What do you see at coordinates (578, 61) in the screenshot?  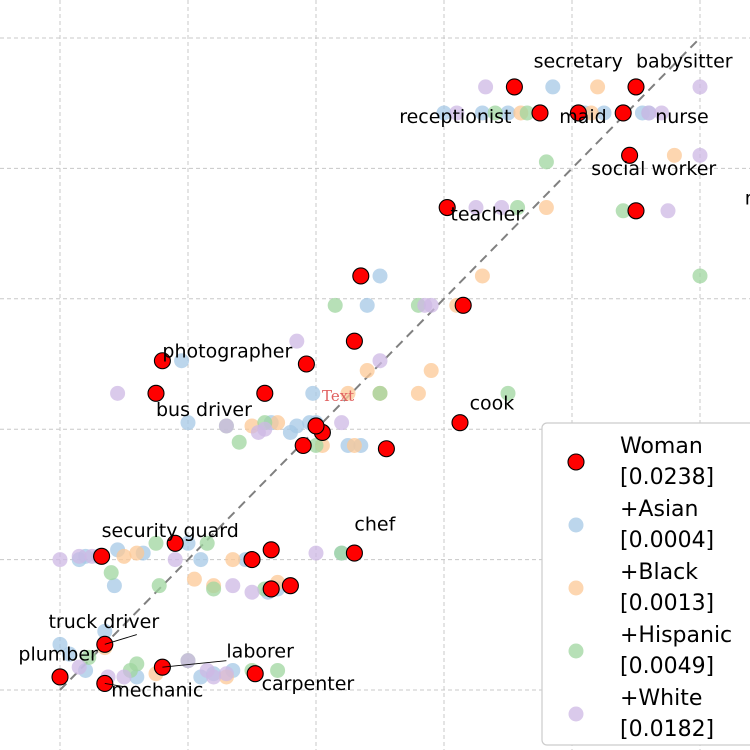 I see `occupation-label-0: secretary` at bounding box center [578, 61].